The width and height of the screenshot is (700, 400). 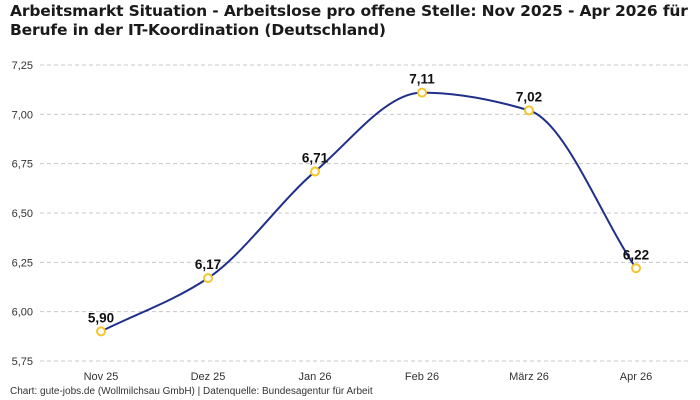 What do you see at coordinates (529, 377) in the screenshot?
I see `x-tick-label: März 26` at bounding box center [529, 377].